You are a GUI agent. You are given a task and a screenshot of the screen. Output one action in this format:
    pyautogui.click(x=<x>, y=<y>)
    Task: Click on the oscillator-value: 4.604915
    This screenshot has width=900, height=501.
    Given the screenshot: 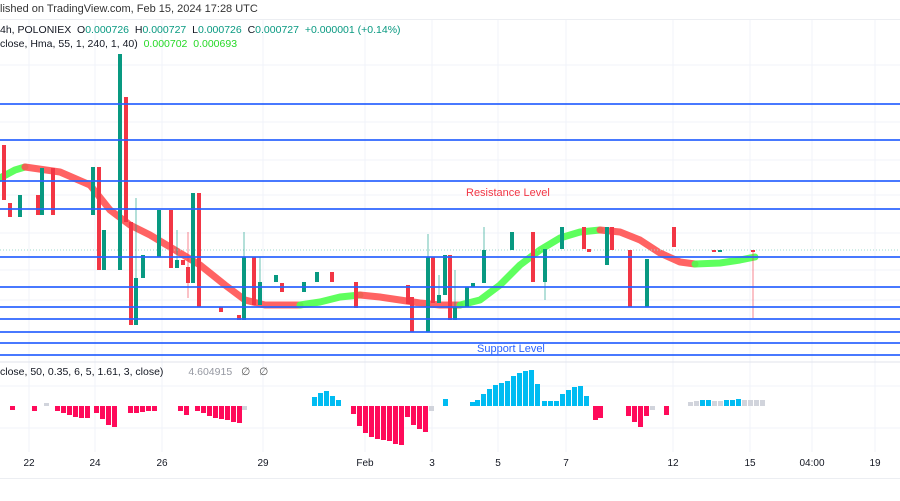 What is the action you would take?
    pyautogui.click(x=210, y=372)
    